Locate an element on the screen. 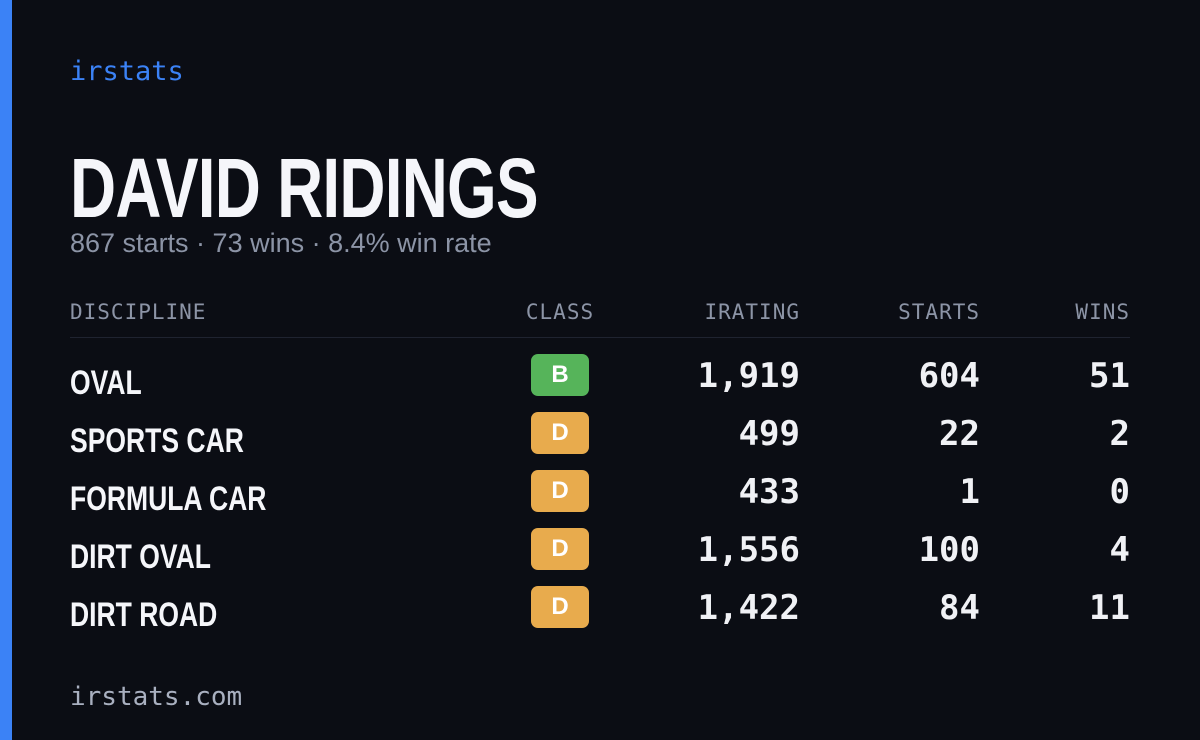 This screenshot has height=740, width=1200. cell-value: 22 is located at coordinates (959, 434).